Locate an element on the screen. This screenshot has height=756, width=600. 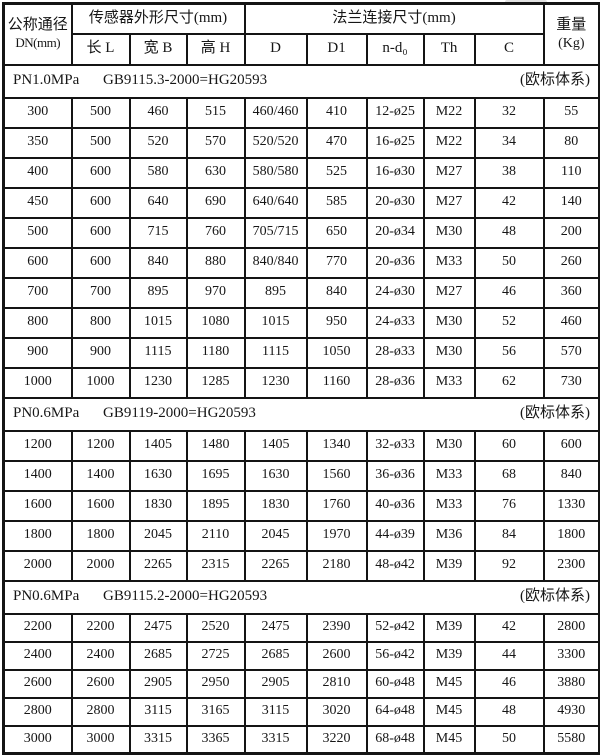
table-cell: 1970 is located at coordinates (336, 535).